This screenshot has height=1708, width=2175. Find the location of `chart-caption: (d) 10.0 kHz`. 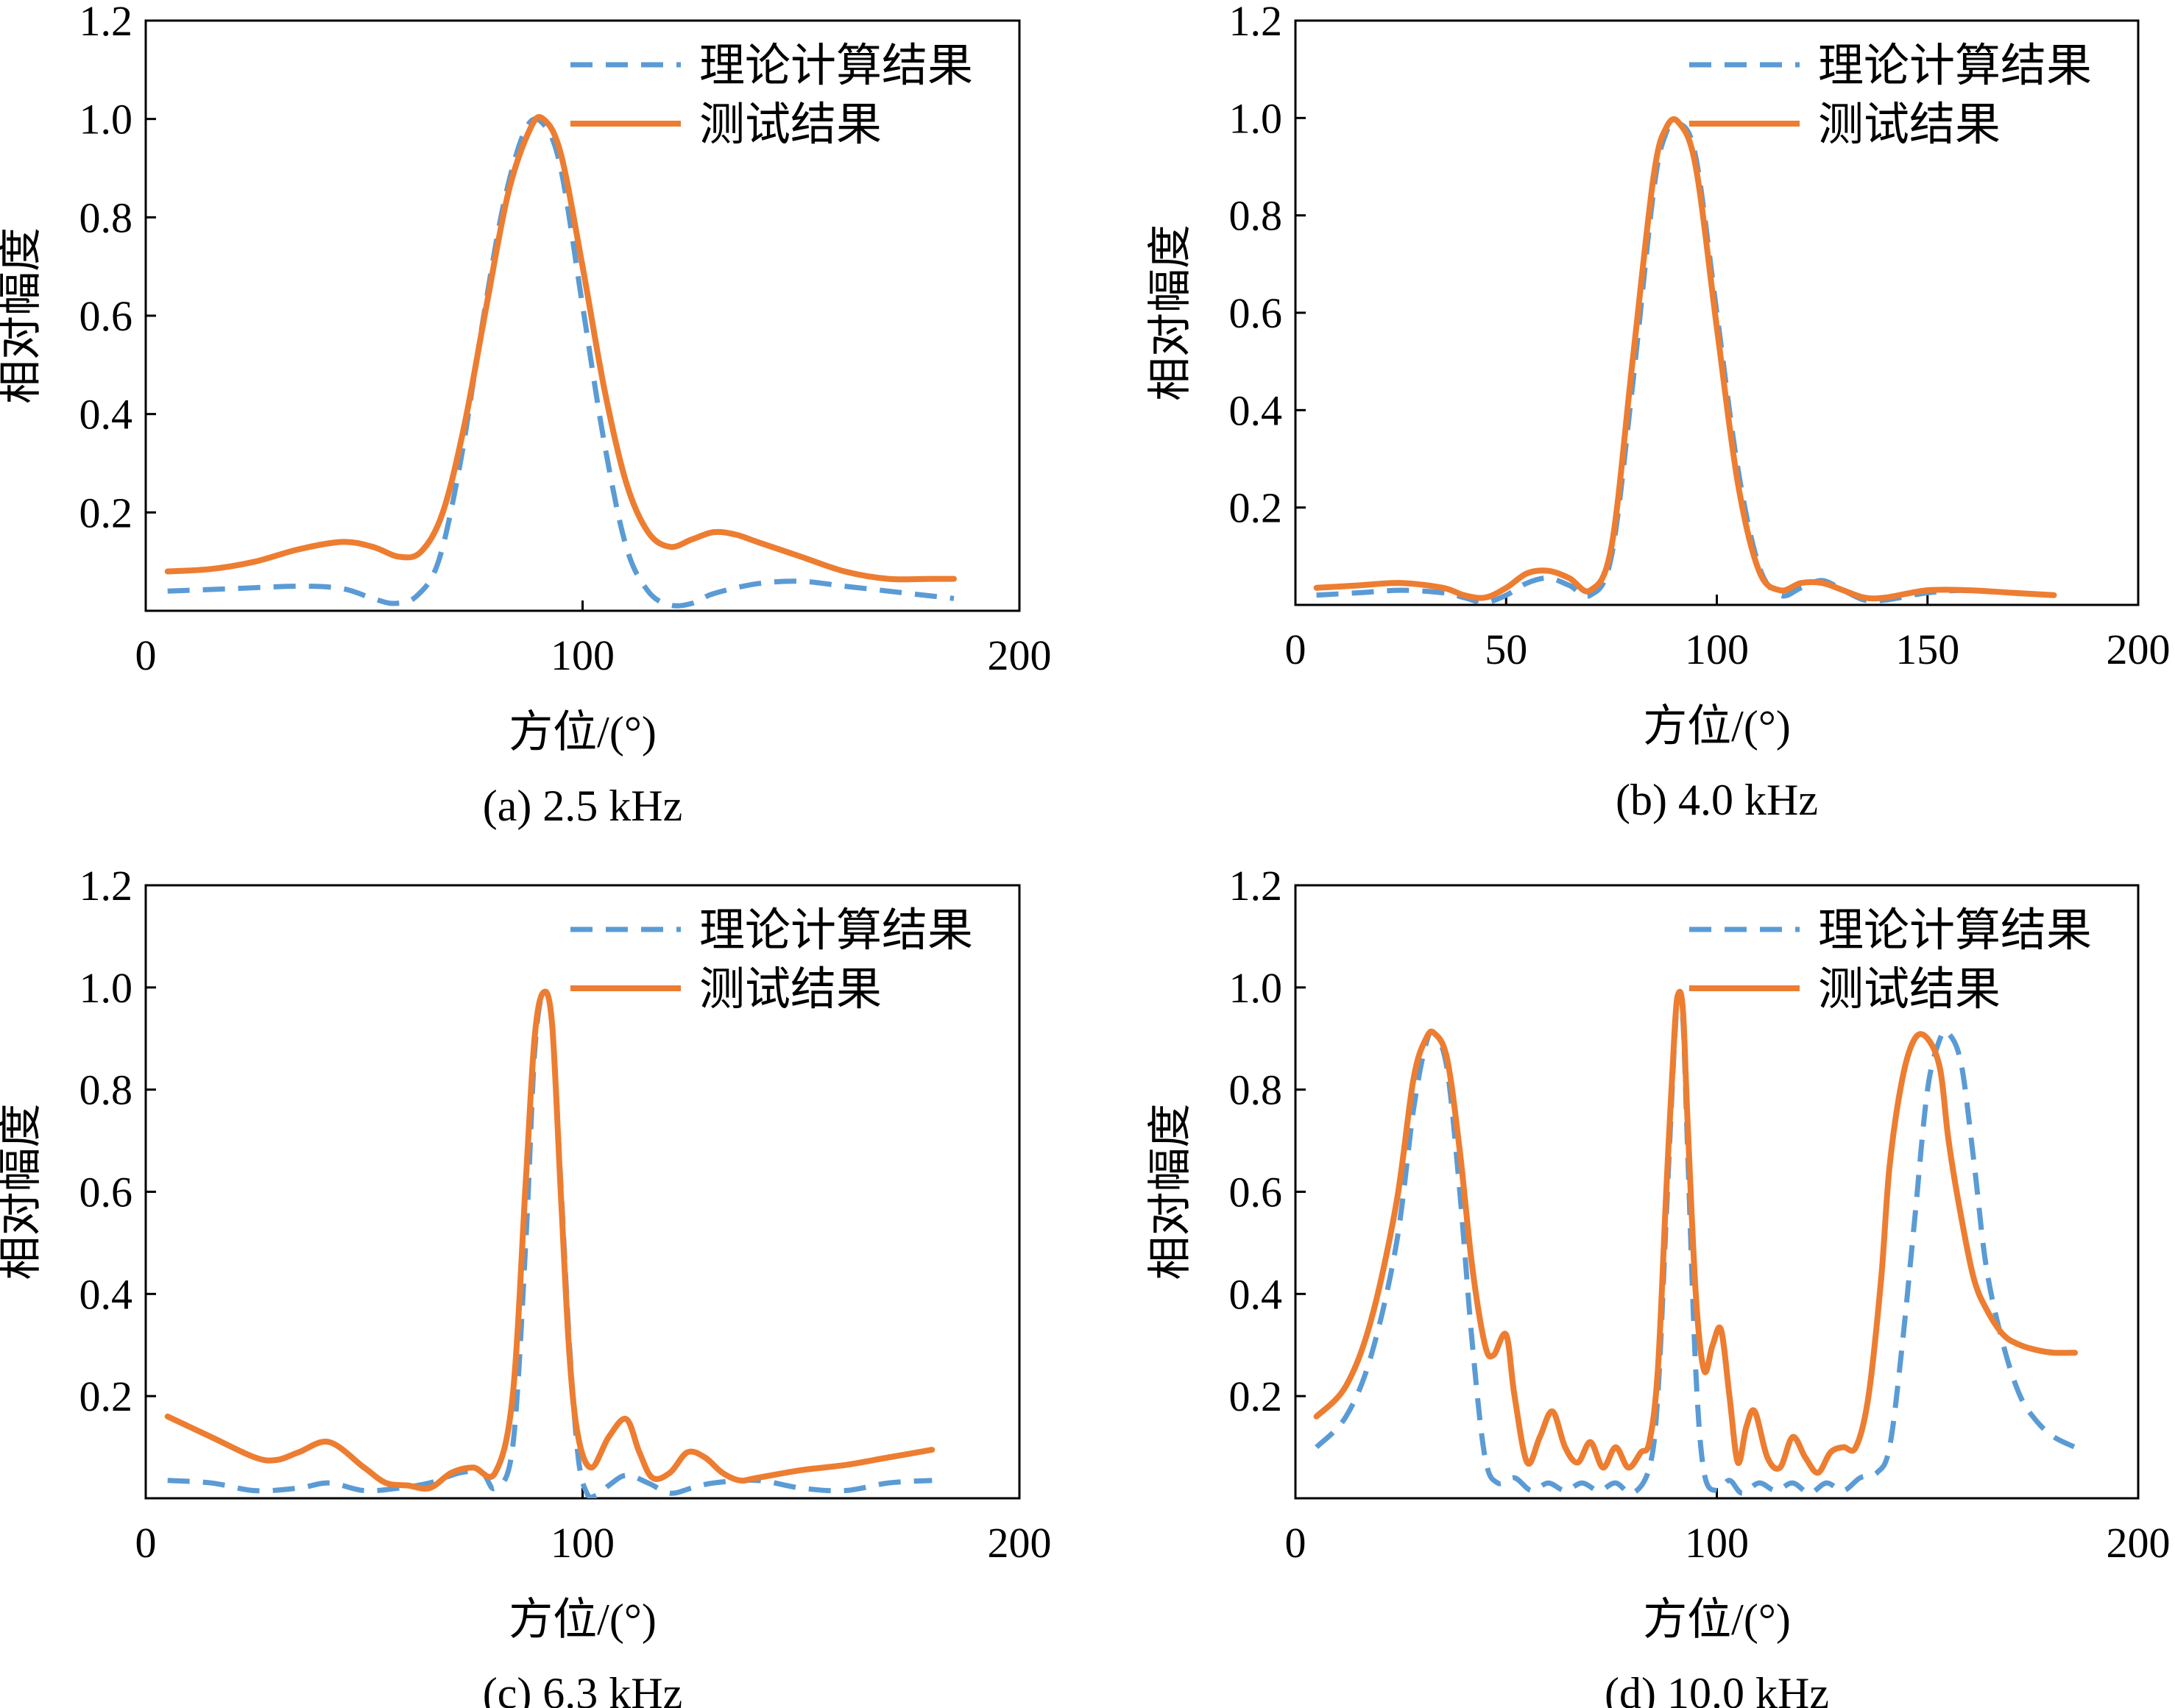

chart-caption: (d) 10.0 kHz is located at coordinates (1717, 1688).